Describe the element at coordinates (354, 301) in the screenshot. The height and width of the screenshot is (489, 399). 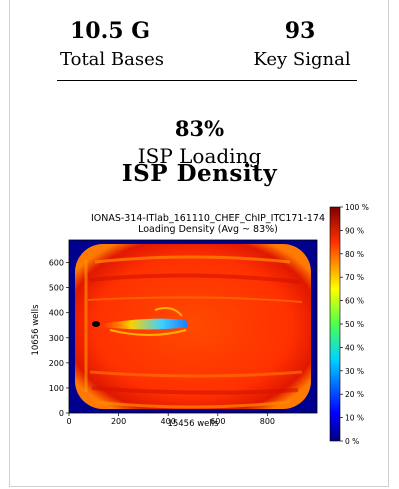
I see `colorbar-tick-label: 60 %` at that location.